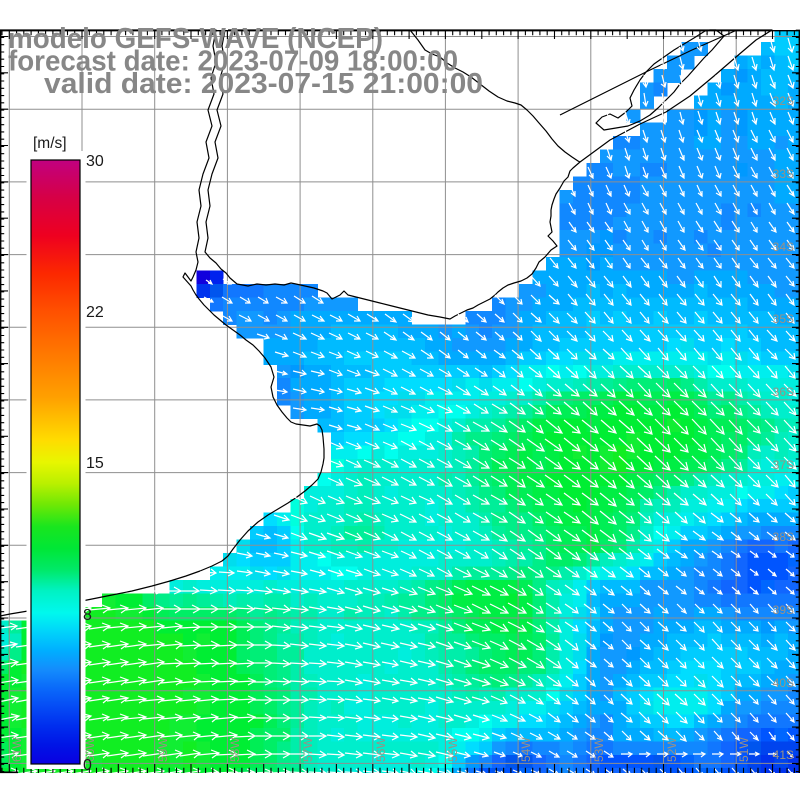 The width and height of the screenshot is (800, 800). Describe the element at coordinates (526, 749) in the screenshot. I see `svg-text: 54W` at that location.